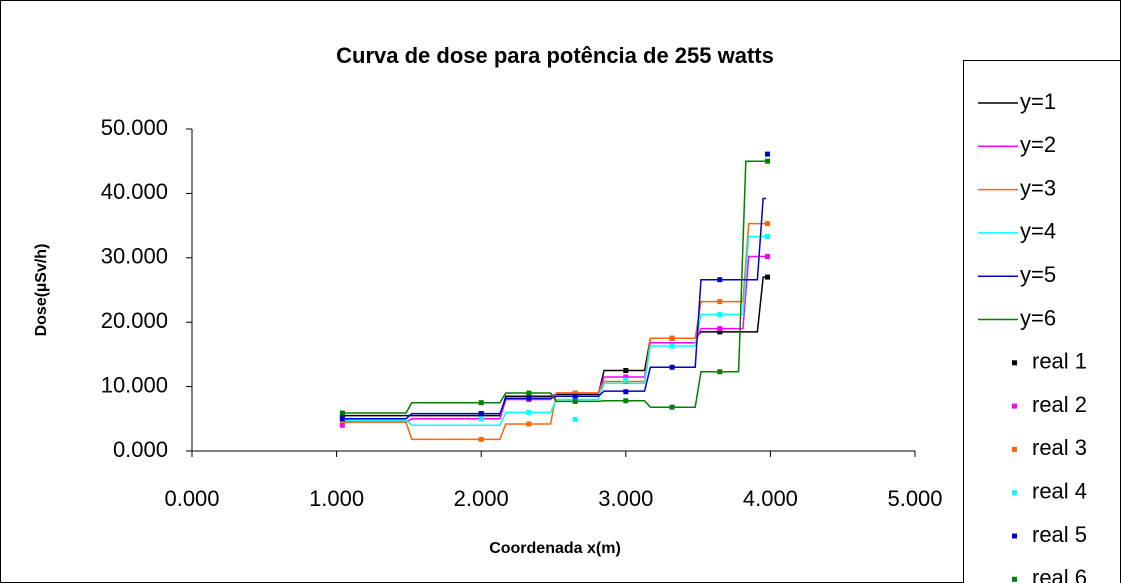 This screenshot has height=583, width=1121. I want to click on legend-label: y=4, so click(1038, 231).